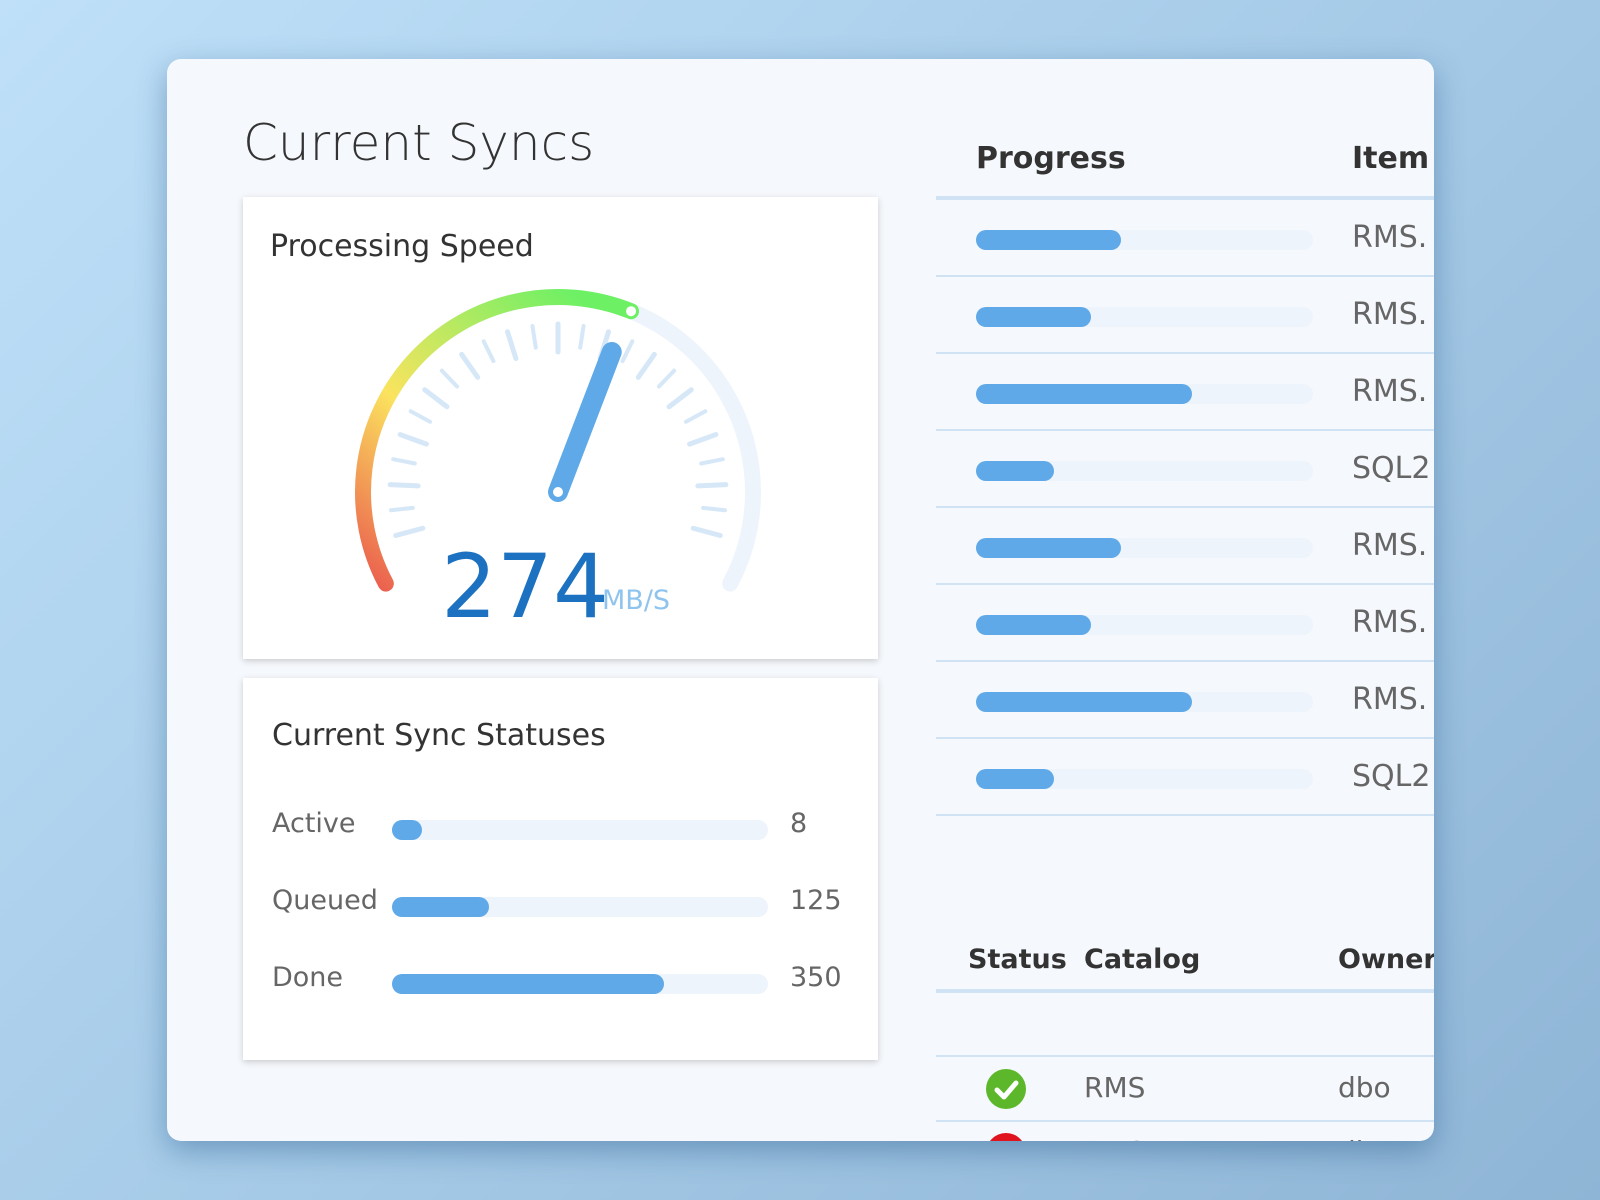  Describe the element at coordinates (308, 977) in the screenshot. I see `status-label: Done` at that location.